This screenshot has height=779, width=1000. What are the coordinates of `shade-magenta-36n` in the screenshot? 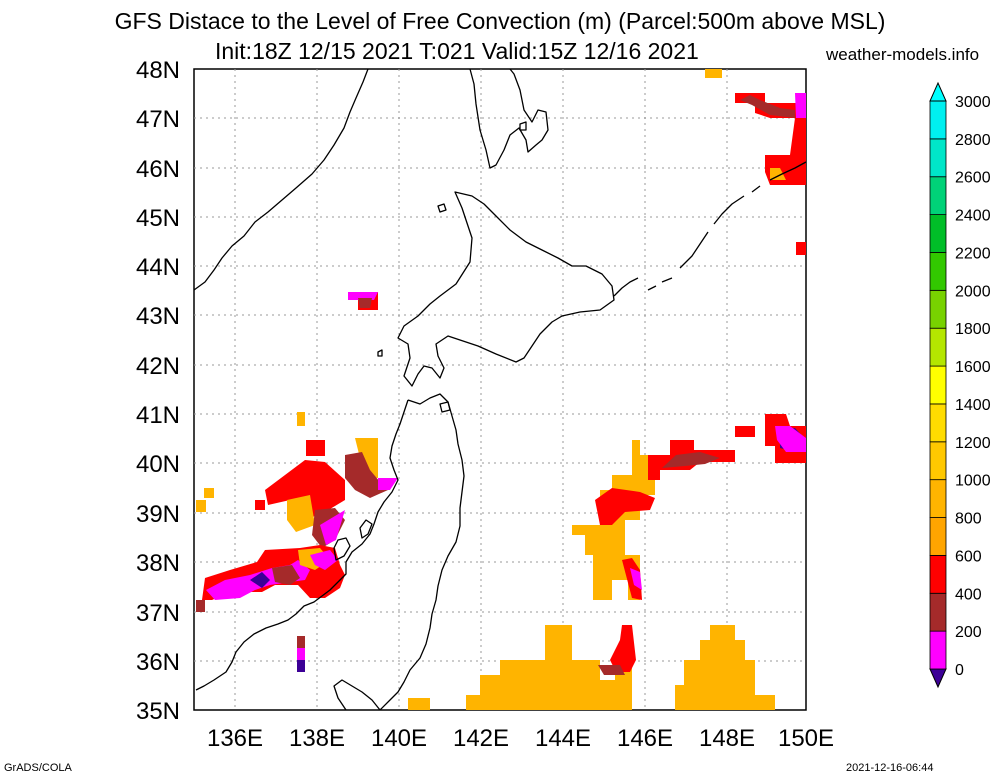 It's located at (301, 654).